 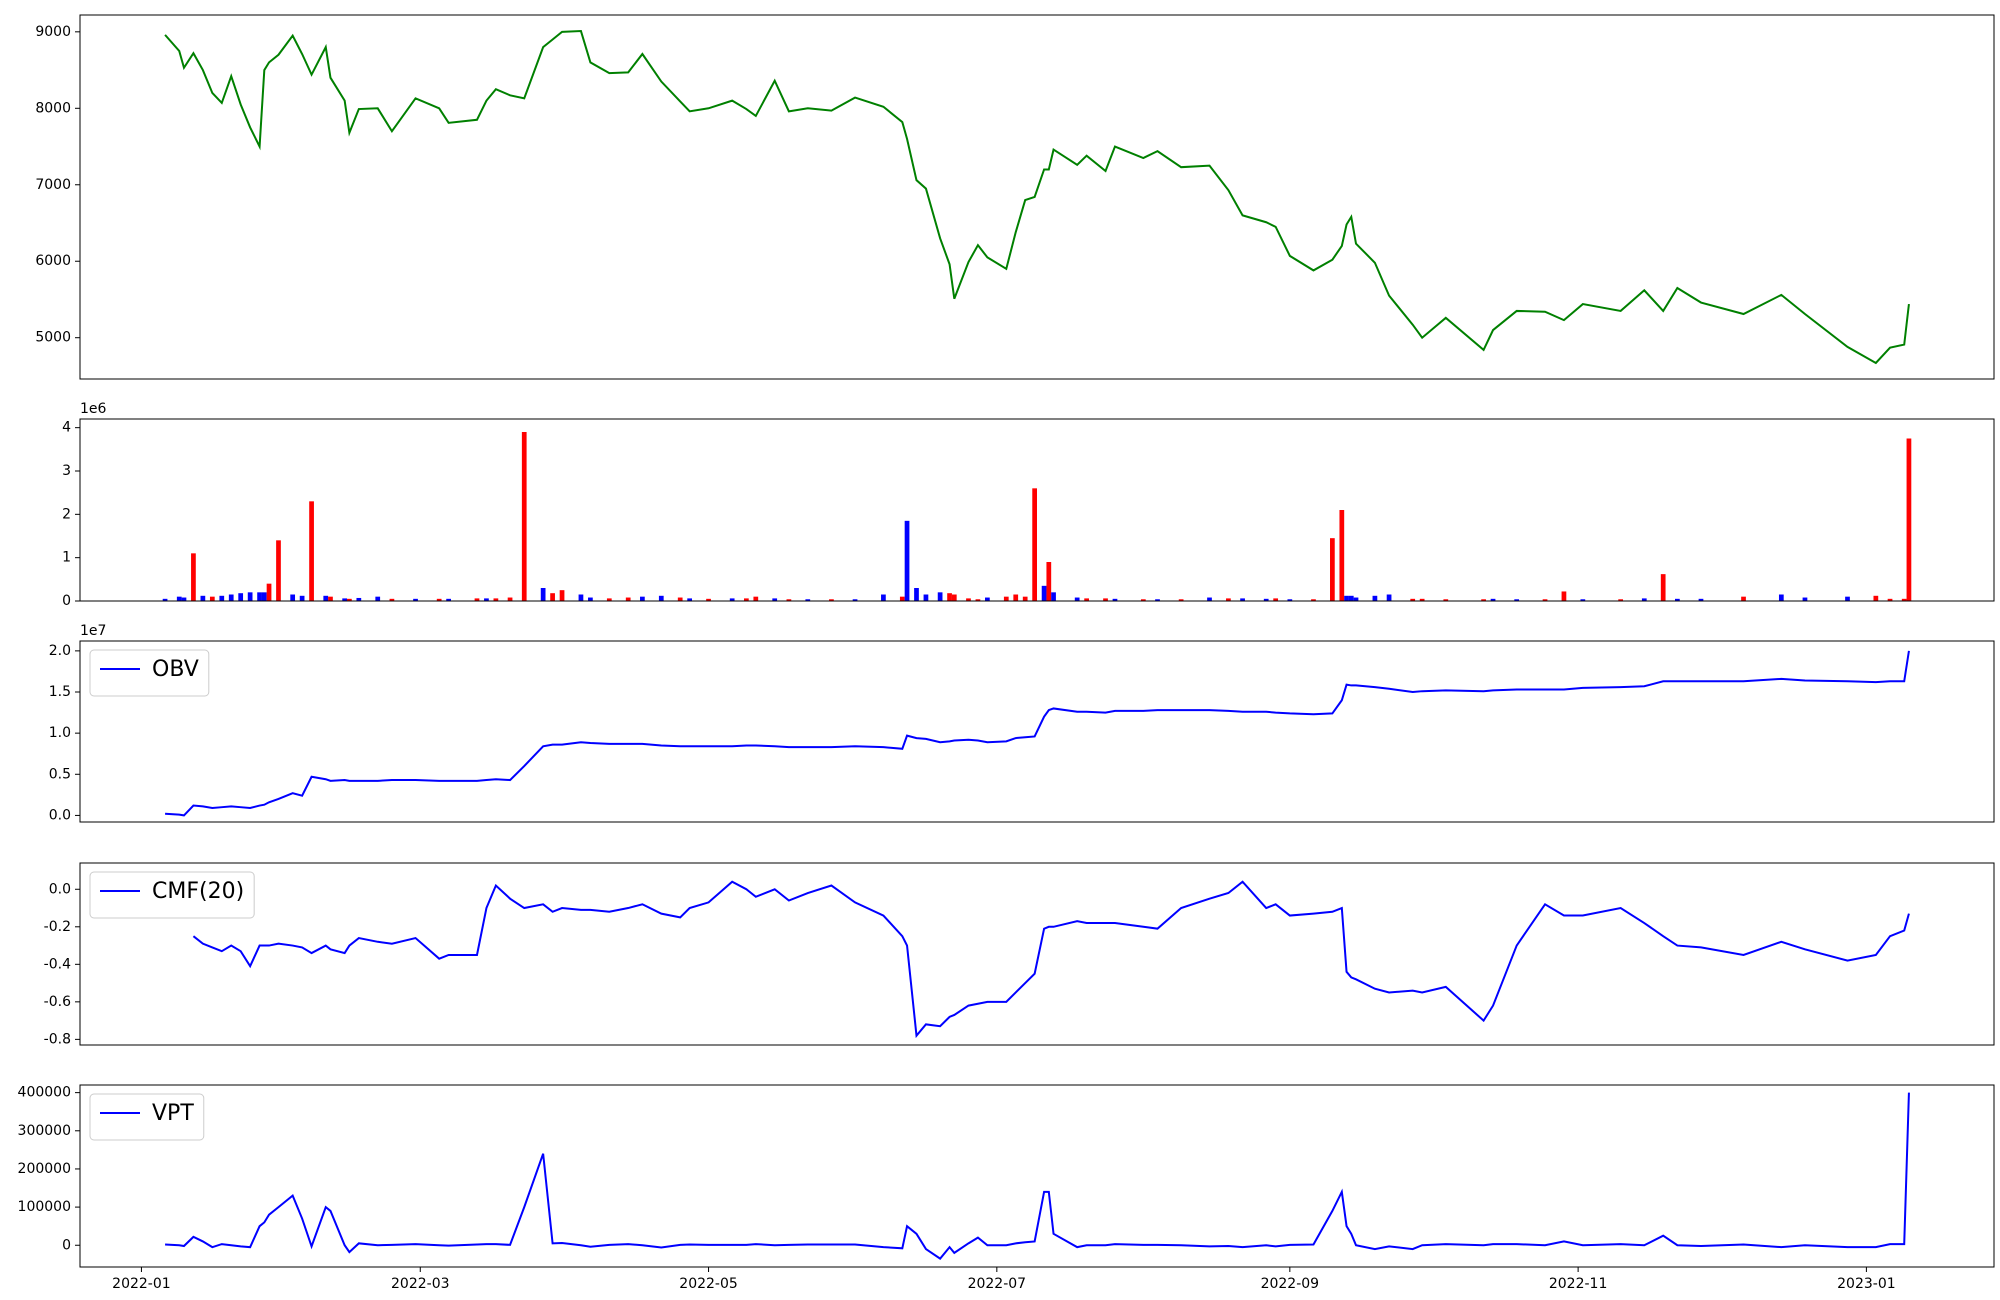 What do you see at coordinates (173, 1113) in the screenshot?
I see `legend-label: VPT` at bounding box center [173, 1113].